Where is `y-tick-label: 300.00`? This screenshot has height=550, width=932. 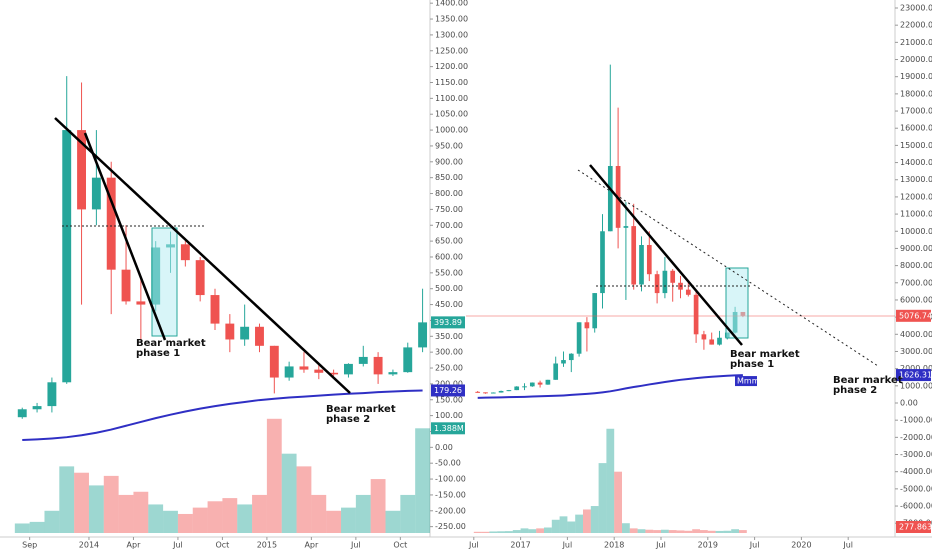
y-tick-label: 300.00 is located at coordinates (449, 352).